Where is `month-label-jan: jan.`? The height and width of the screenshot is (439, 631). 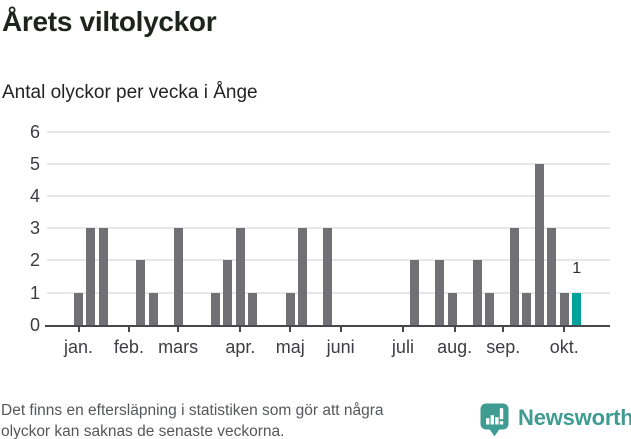 month-label-jan: jan. is located at coordinates (78, 346).